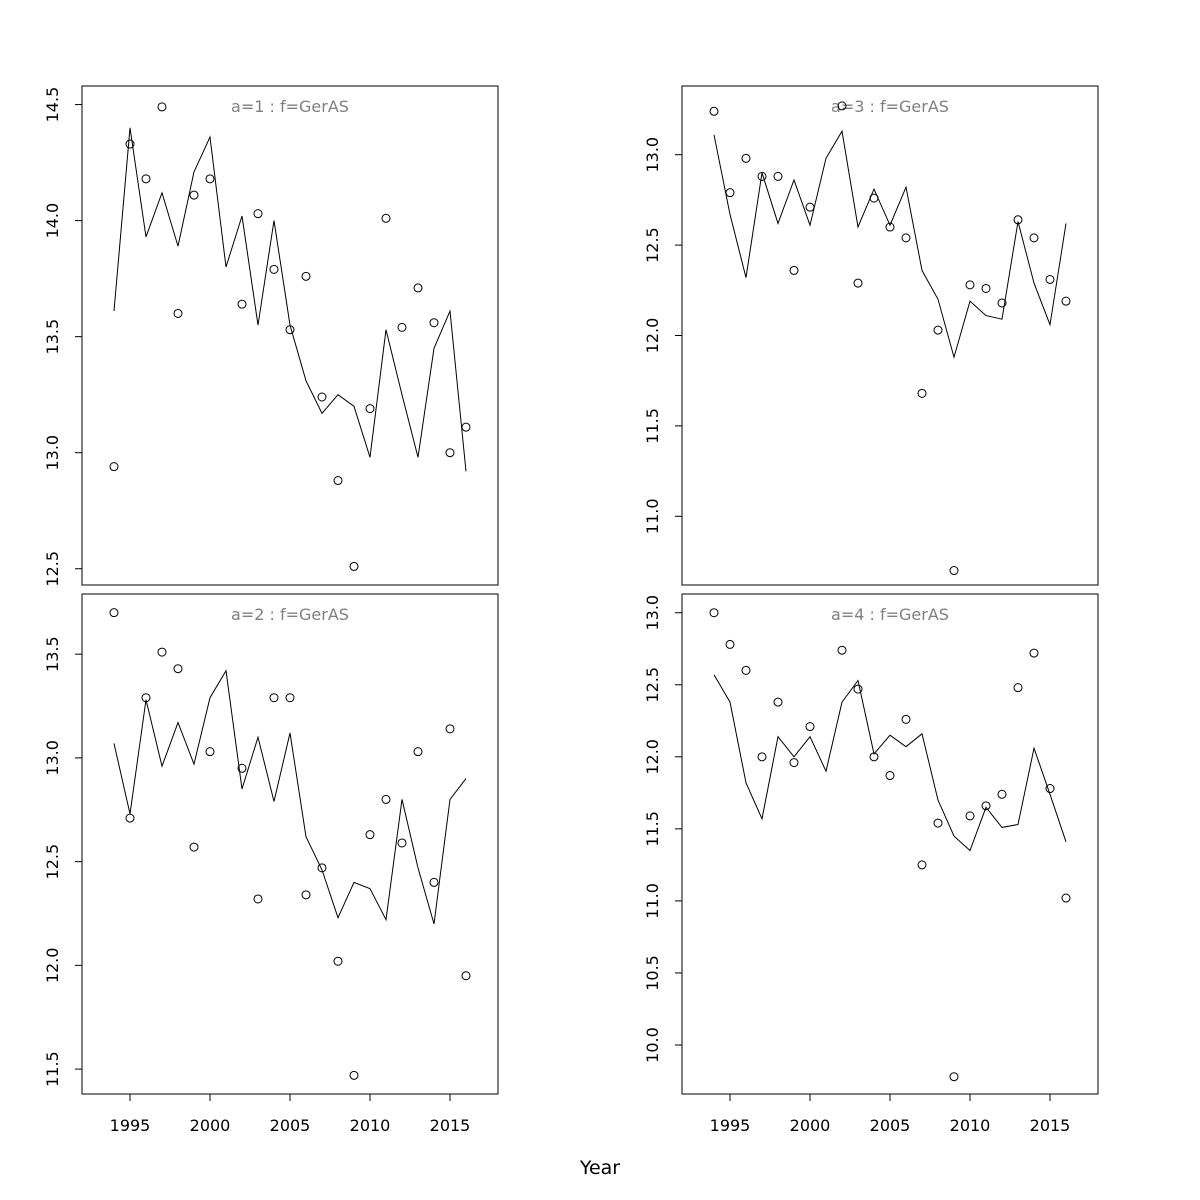 Image resolution: width=1200 pixels, height=1200 pixels. Describe the element at coordinates (52, 105) in the screenshot. I see `y-tick-label: 14.5` at that location.